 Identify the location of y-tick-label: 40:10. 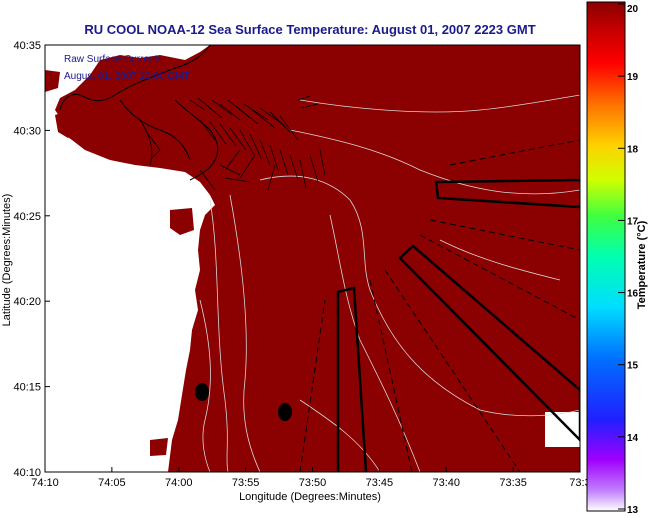
(27, 473).